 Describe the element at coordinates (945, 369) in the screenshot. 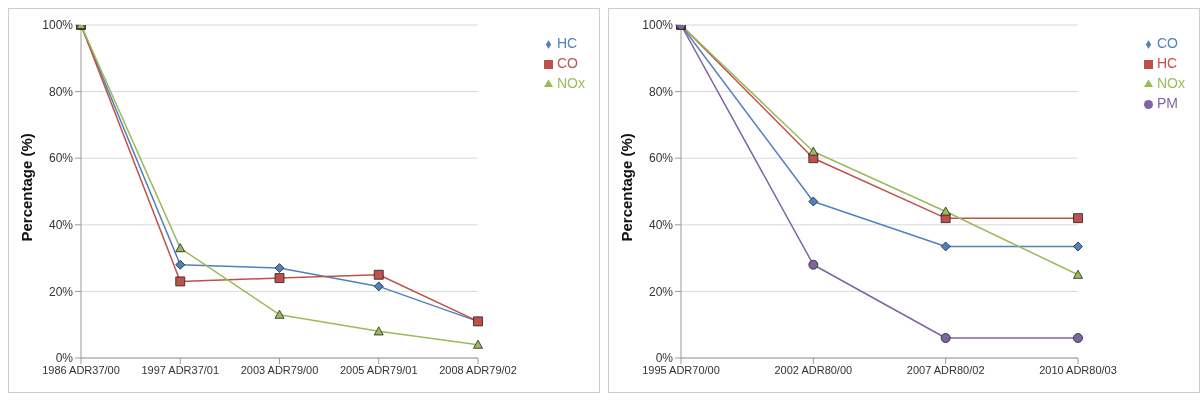

I see `x-tick-label: 2007 ADR80/02` at that location.